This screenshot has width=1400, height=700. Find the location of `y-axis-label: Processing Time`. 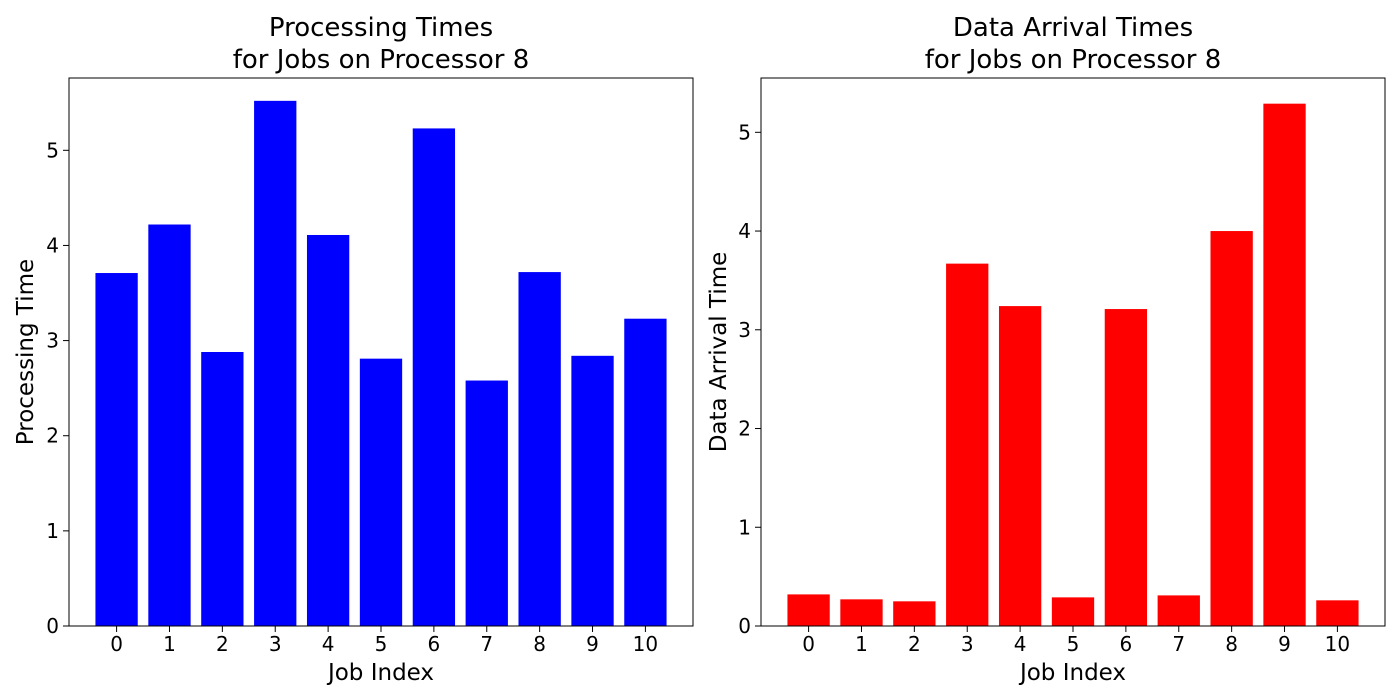

y-axis-label: Processing Time is located at coordinates (26, 352).